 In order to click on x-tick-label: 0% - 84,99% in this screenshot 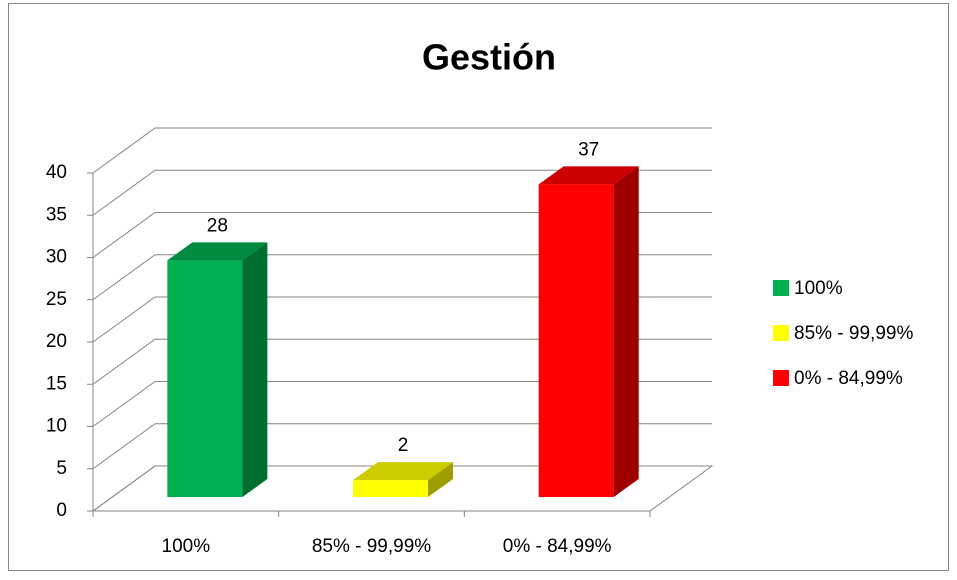, I will do `click(557, 546)`.